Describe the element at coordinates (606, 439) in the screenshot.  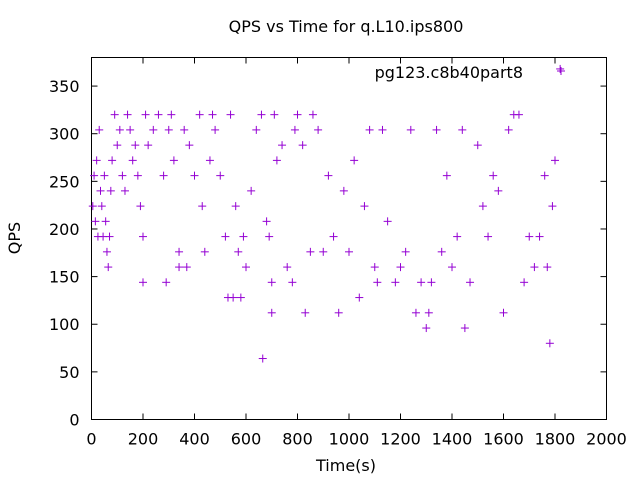
I see `x-tick-label: 2000` at that location.